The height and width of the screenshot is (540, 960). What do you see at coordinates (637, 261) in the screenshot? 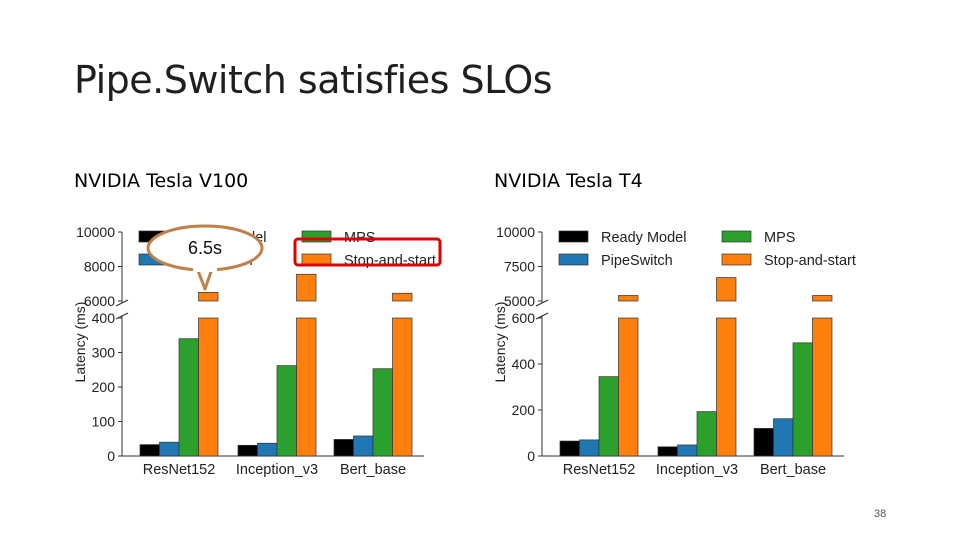
I see `legend-label: PipeSwitch` at bounding box center [637, 261].